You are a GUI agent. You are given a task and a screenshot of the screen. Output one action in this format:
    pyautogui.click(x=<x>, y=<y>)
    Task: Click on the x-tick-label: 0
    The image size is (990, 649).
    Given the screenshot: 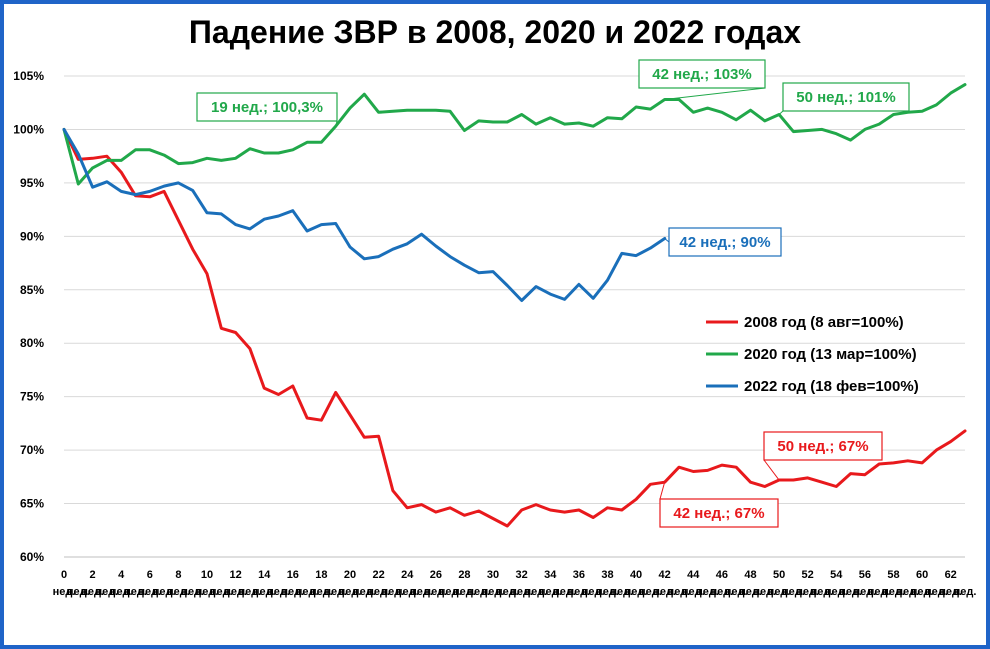 What is the action you would take?
    pyautogui.click(x=64, y=575)
    